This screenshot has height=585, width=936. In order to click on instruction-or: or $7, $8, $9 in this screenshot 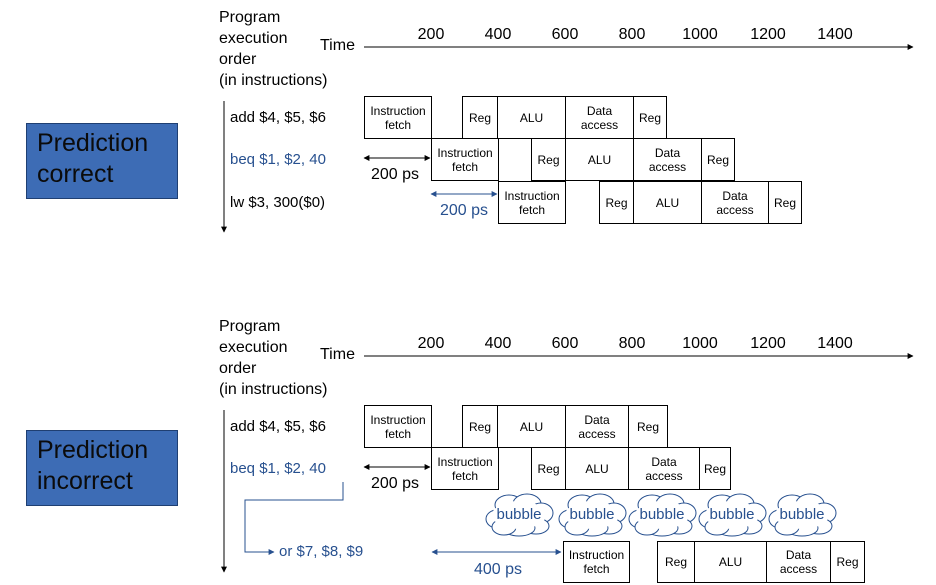, I will do `click(321, 551)`.